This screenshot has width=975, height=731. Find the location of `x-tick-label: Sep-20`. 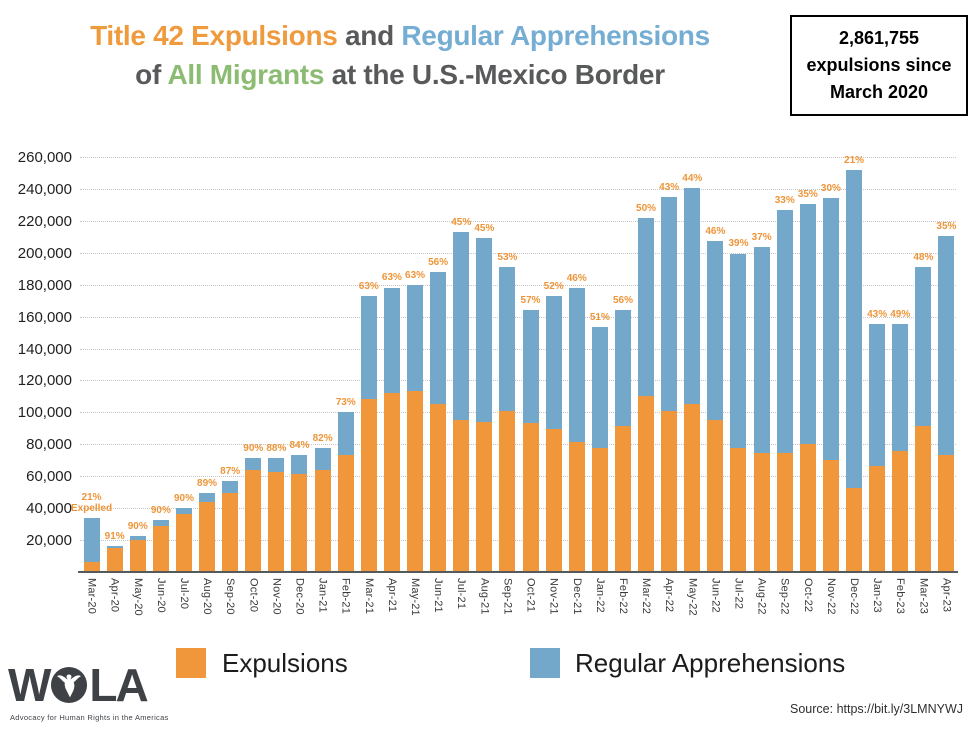

x-tick-label: Sep-20 is located at coordinates (230, 596).